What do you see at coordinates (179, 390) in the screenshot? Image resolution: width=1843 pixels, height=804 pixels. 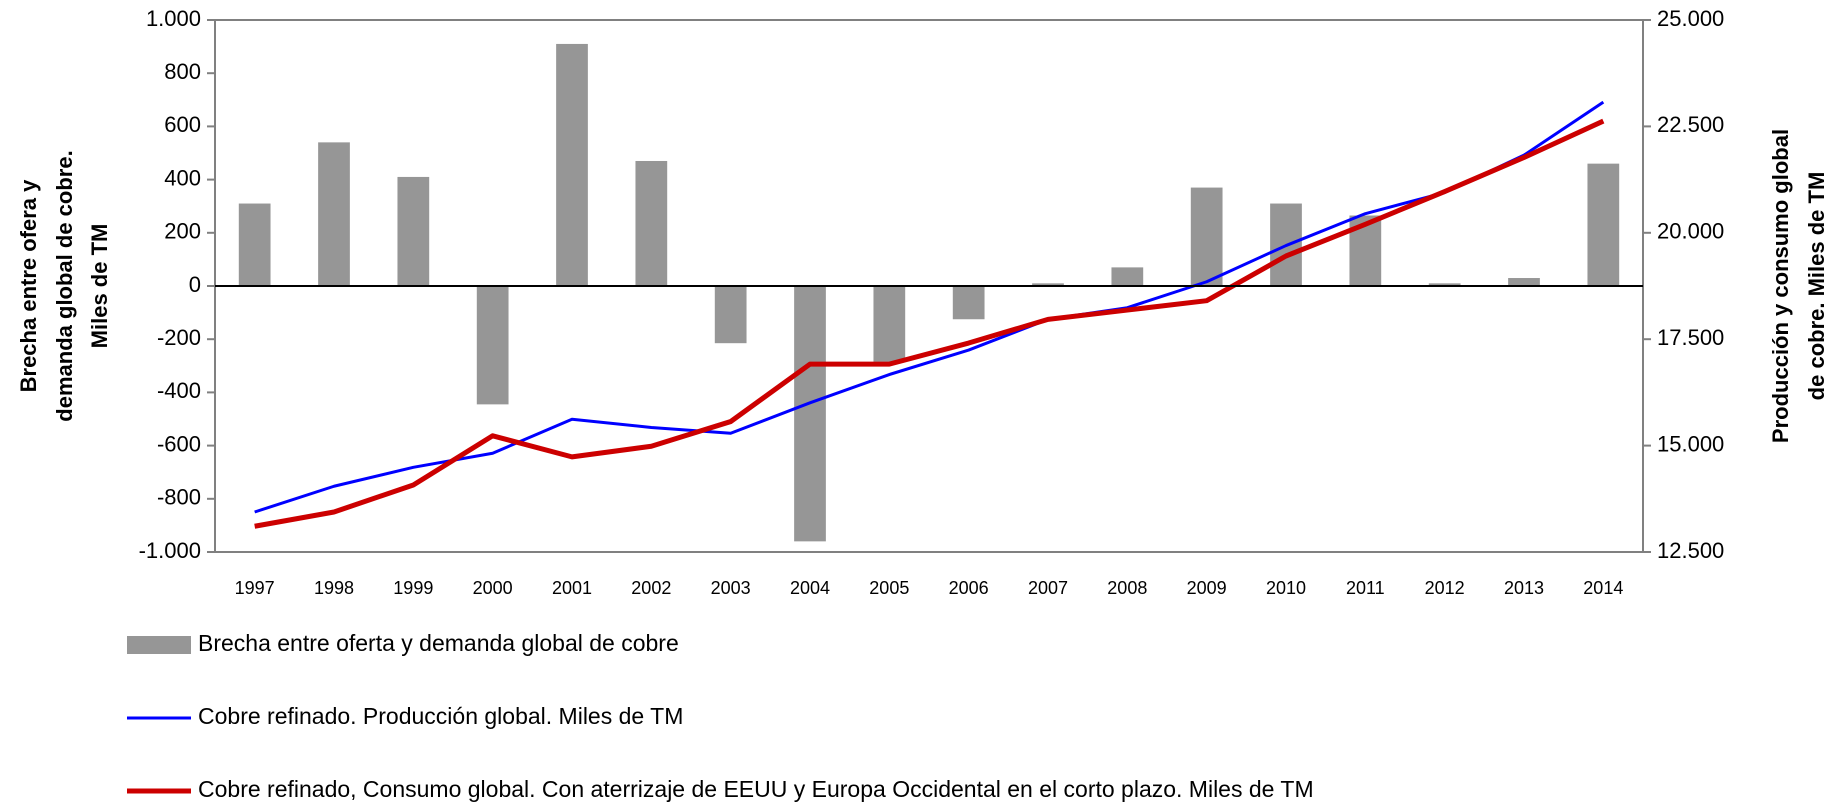 I see `y-tick-label: -400` at bounding box center [179, 390].